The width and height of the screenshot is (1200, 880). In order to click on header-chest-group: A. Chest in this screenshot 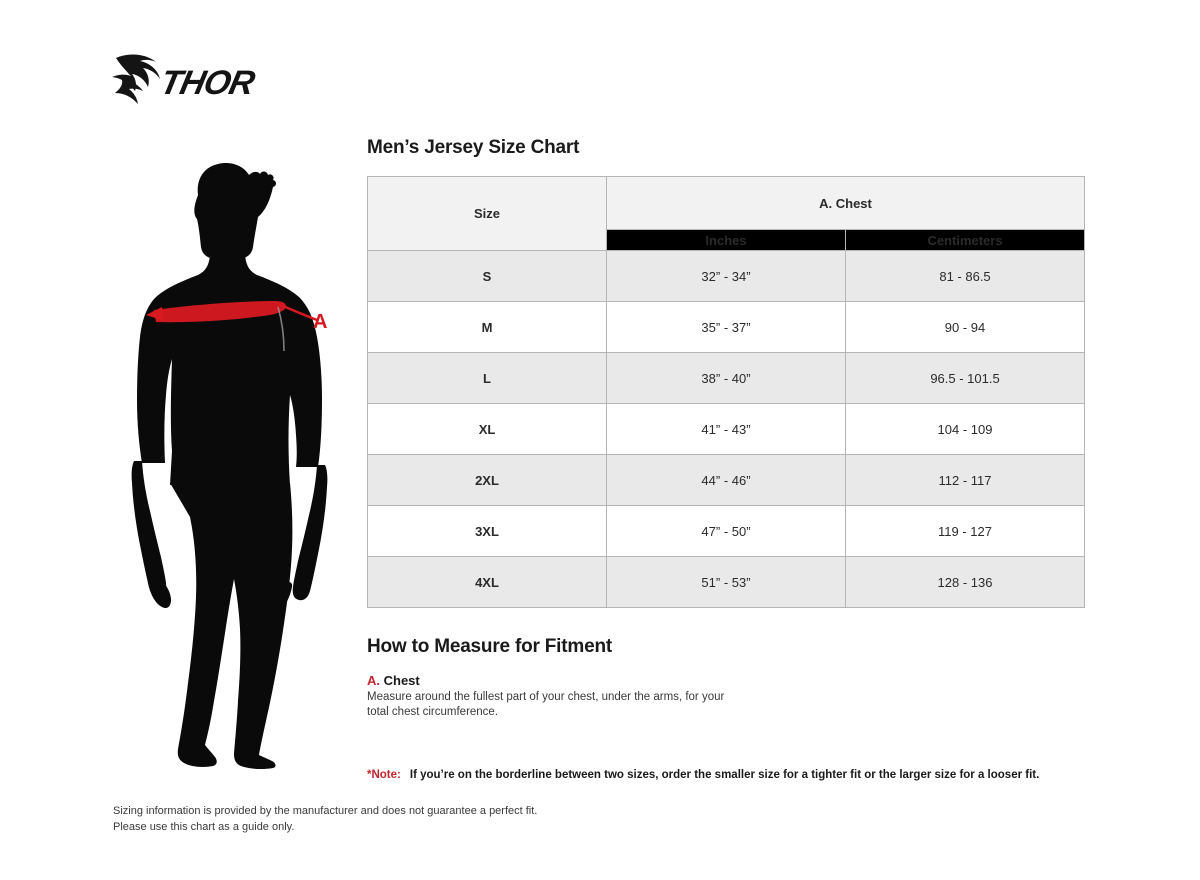, I will do `click(845, 203)`.